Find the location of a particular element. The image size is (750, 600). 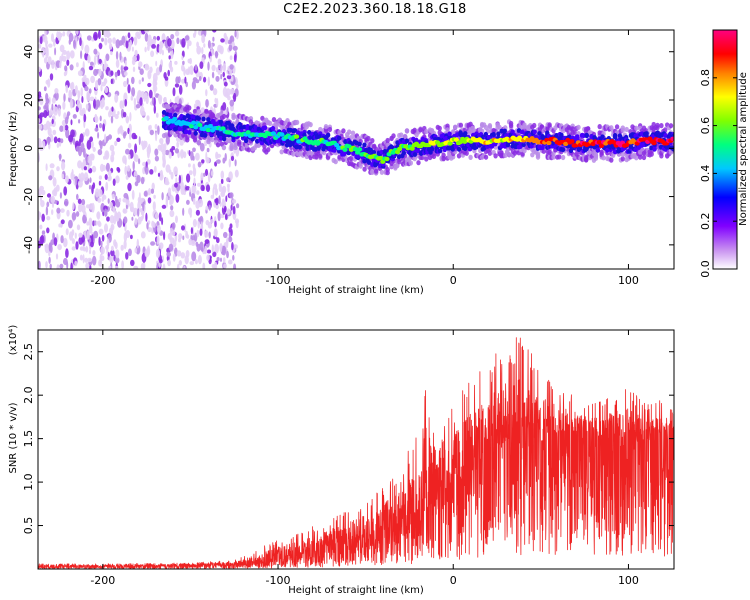

y-tick-label: 2.0 is located at coordinates (28, 395).